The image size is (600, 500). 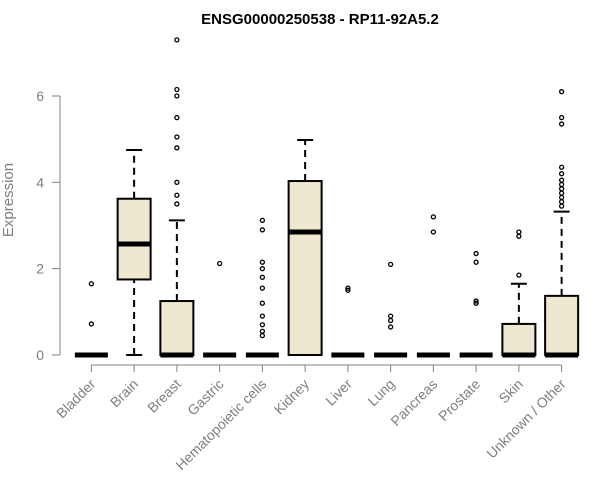 I want to click on box-hematopoietic-cells, so click(x=262, y=287).